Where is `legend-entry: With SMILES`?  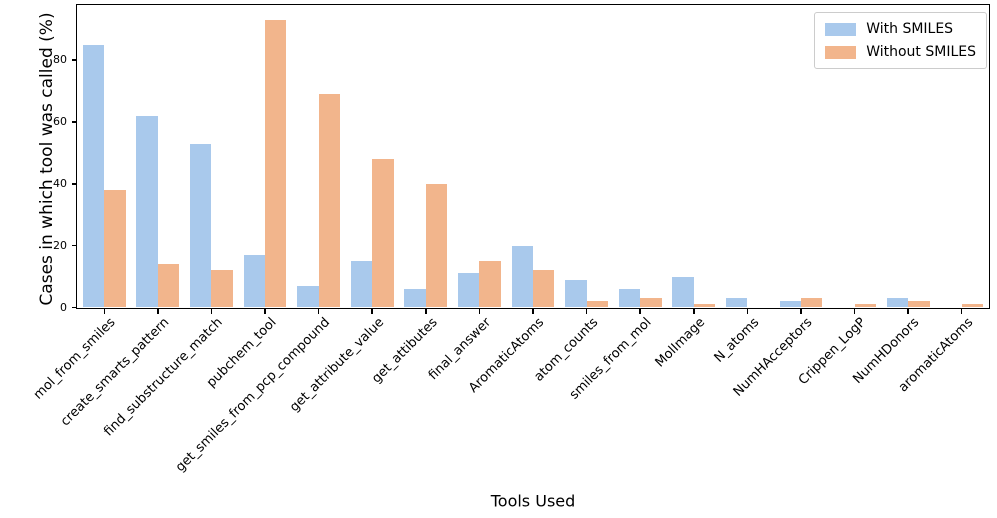 legend-entry: With SMILES is located at coordinates (900, 29).